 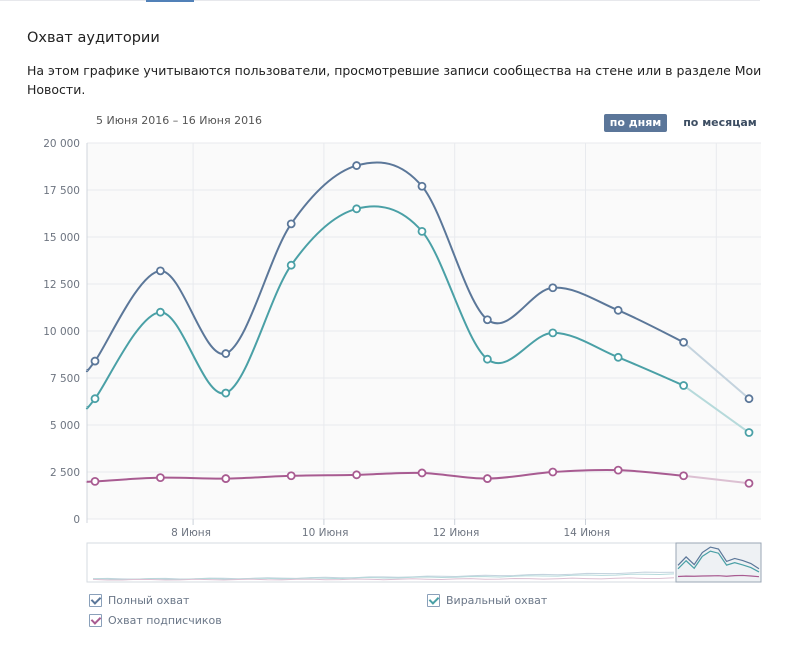 What do you see at coordinates (170, 1) in the screenshot?
I see `active-tab-indicator` at bounding box center [170, 1].